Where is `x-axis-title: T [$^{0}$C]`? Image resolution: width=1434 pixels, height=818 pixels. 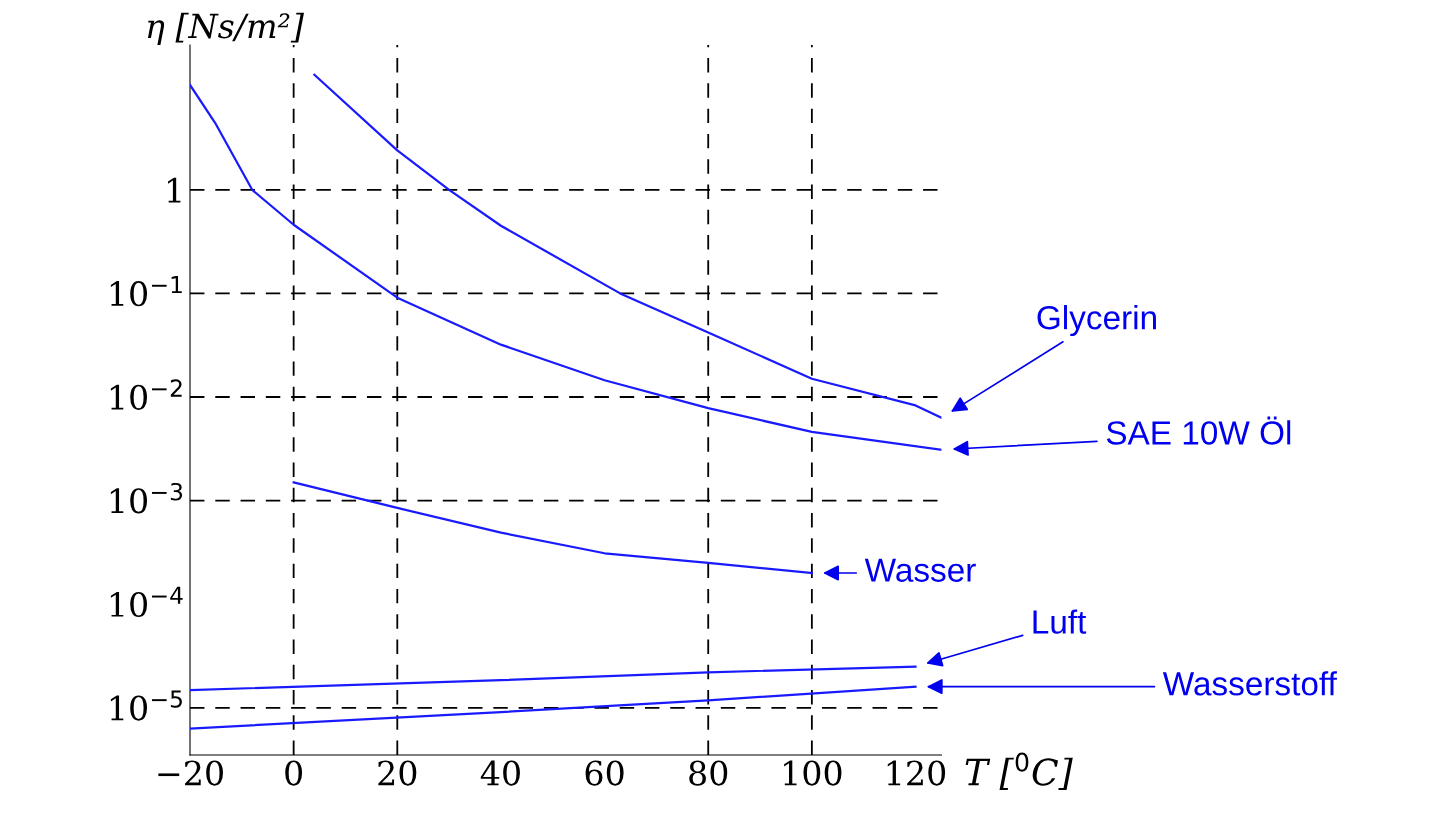 x-axis-title: T [$^{0}$C] is located at coordinates (1019, 771).